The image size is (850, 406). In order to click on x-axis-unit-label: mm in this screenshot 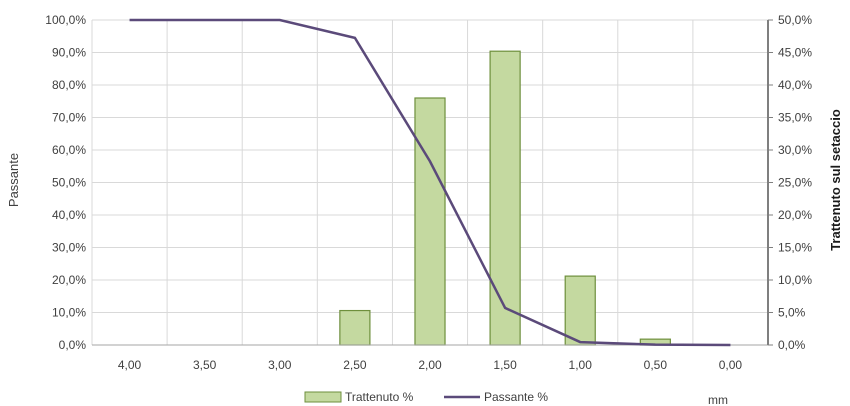, I will do `click(718, 399)`.